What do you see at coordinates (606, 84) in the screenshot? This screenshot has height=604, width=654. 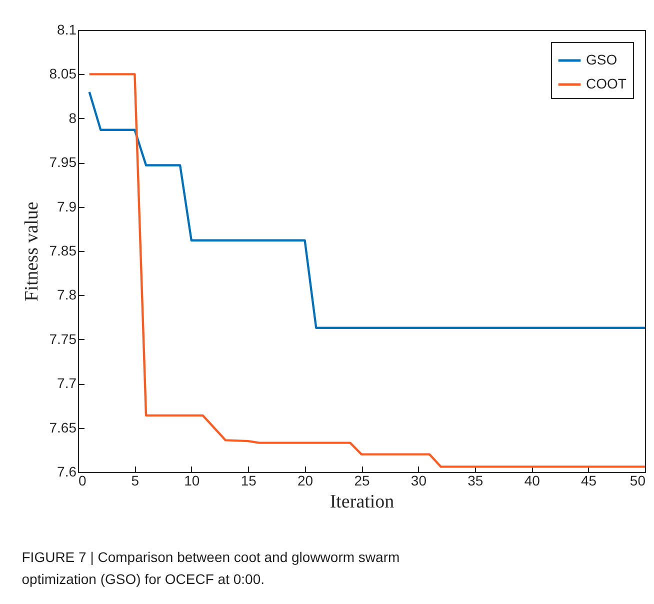 I see `legend-label: COOT` at bounding box center [606, 84].